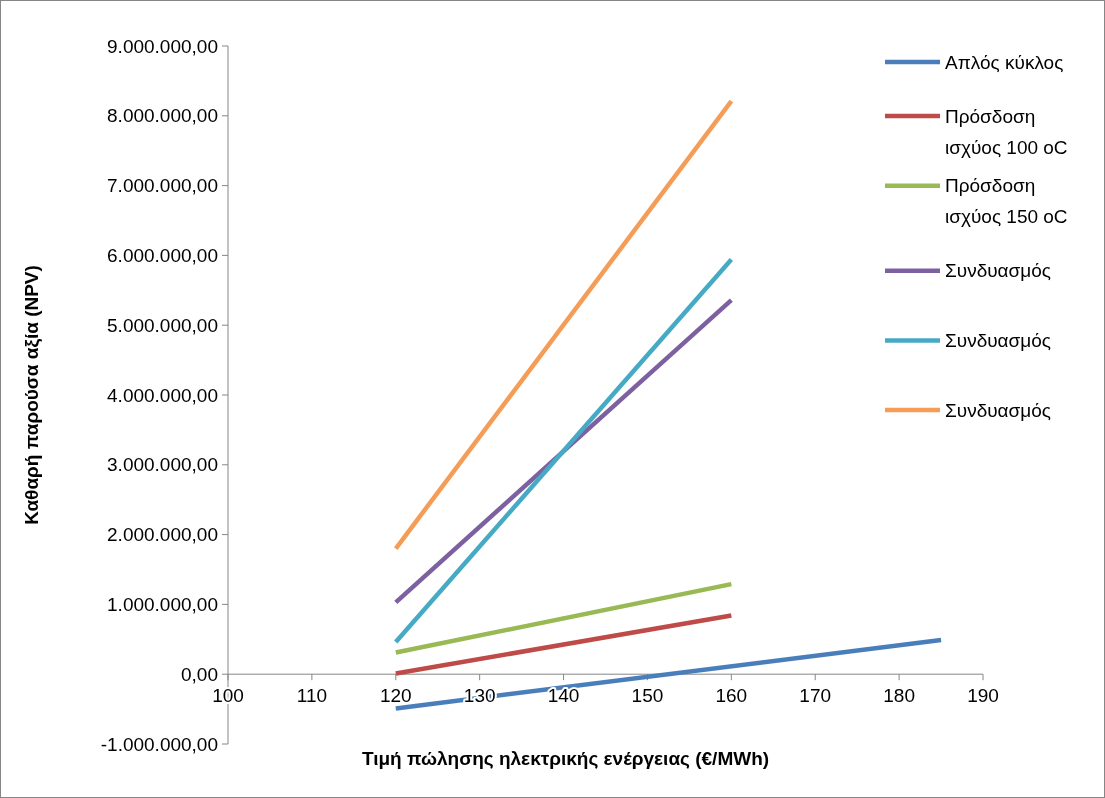 This screenshot has width=1105, height=798. What do you see at coordinates (395, 696) in the screenshot?
I see `x-tick-label: 120` at bounding box center [395, 696].